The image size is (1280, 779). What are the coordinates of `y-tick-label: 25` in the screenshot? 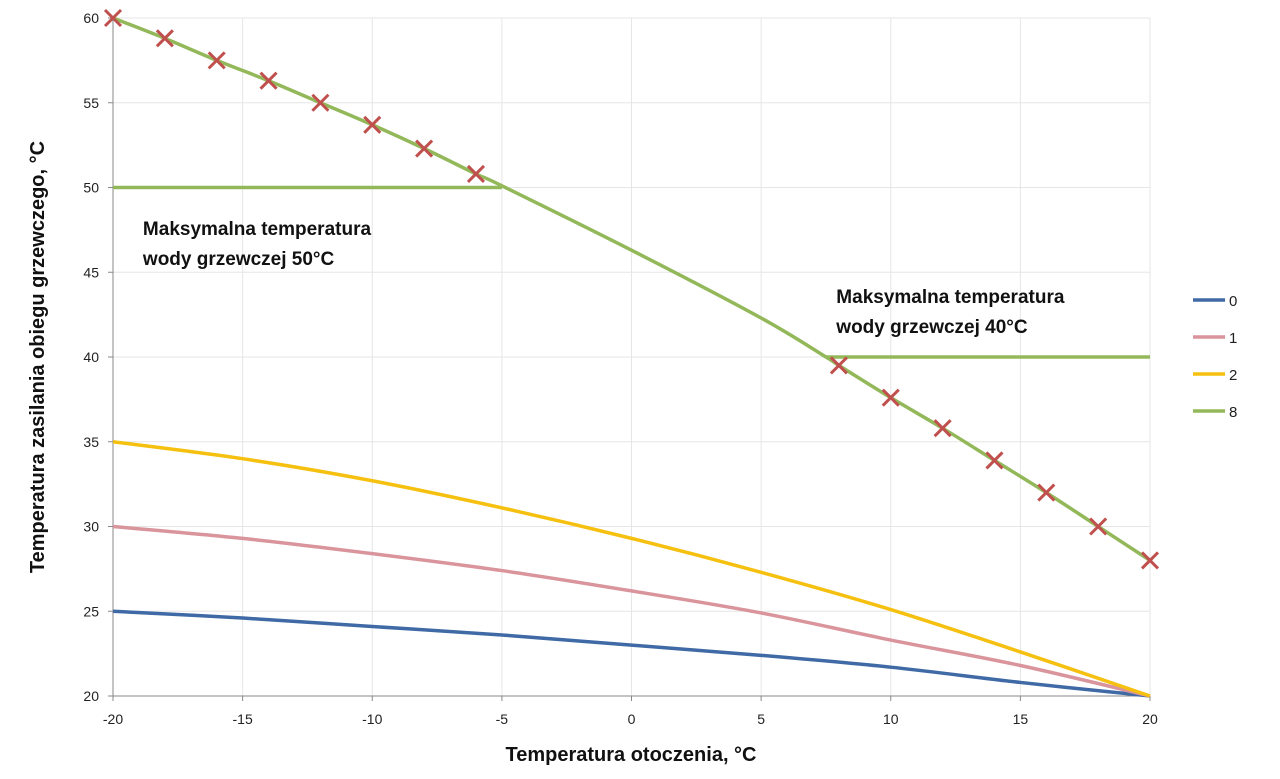 It's located at (91, 611).